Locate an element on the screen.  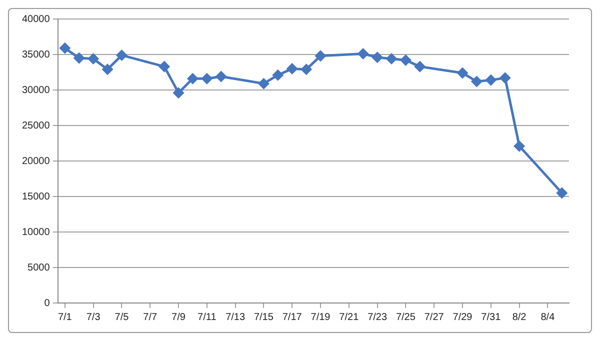
x-tick-label: 7/17 is located at coordinates (292, 317).